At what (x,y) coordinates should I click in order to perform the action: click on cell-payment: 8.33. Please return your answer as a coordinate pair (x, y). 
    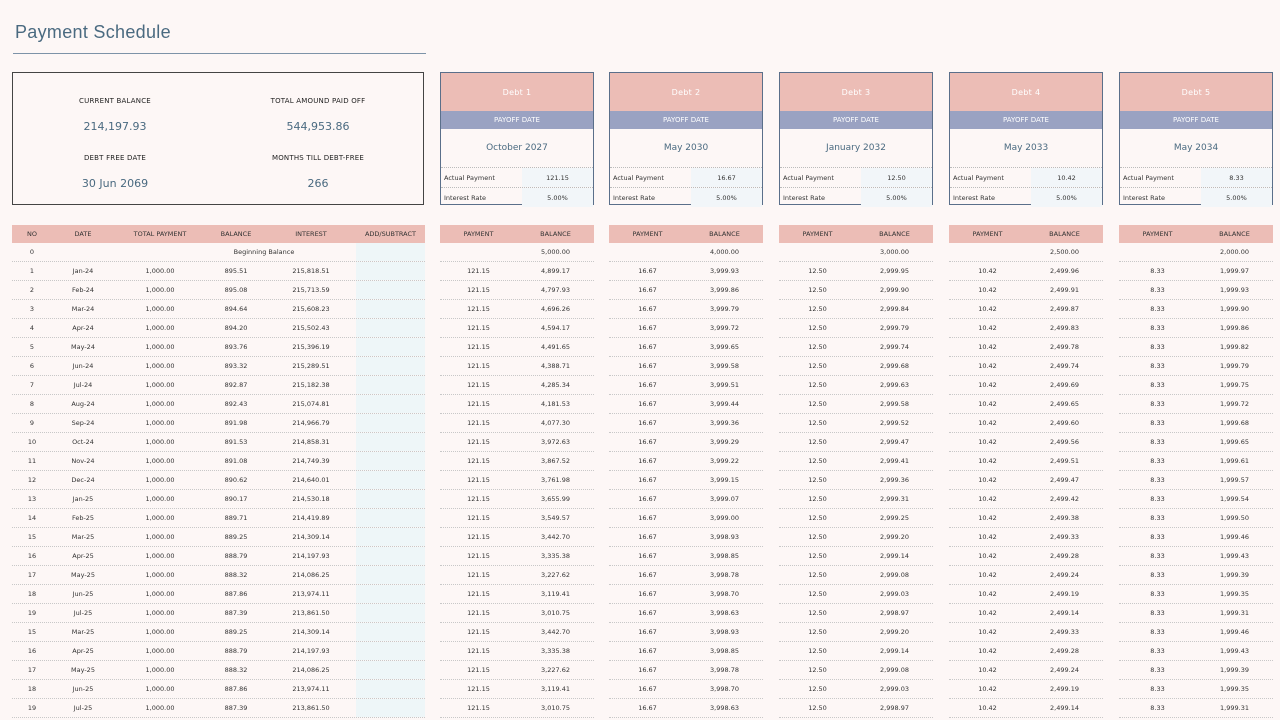
    Looking at the image, I should click on (1157, 290).